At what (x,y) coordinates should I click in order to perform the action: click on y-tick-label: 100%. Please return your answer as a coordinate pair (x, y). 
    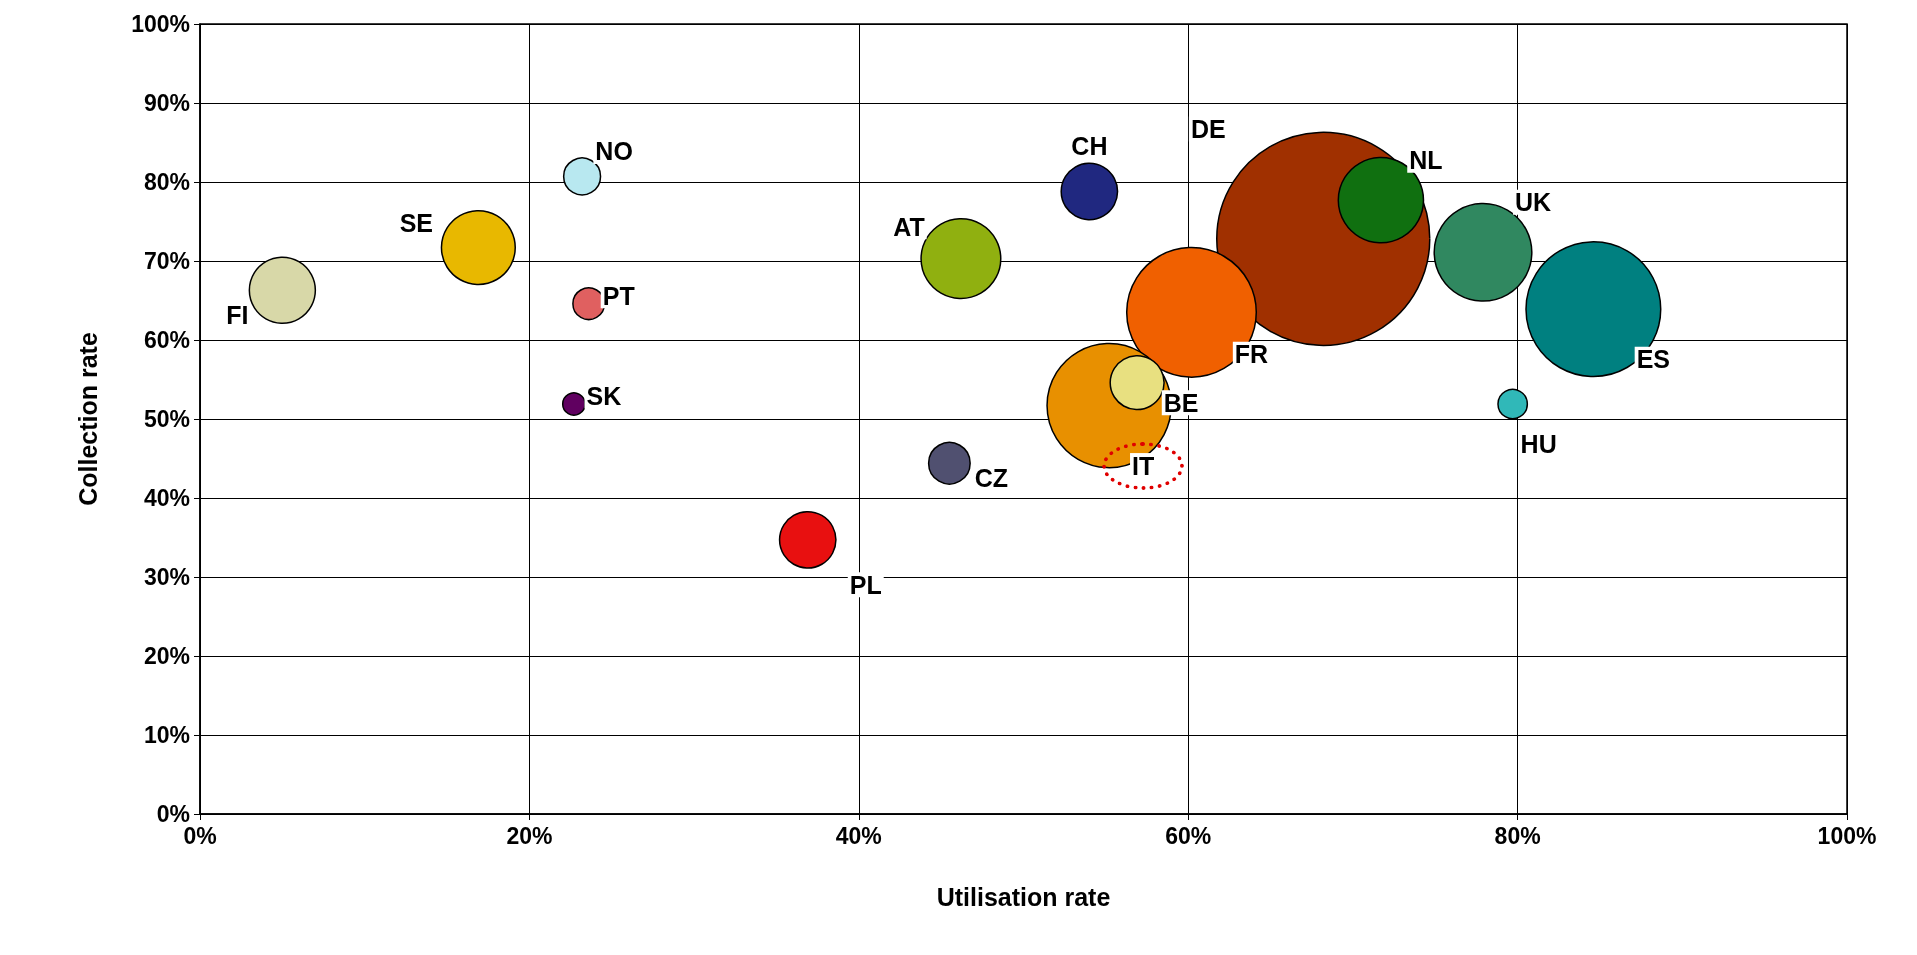
    Looking at the image, I should click on (160, 24).